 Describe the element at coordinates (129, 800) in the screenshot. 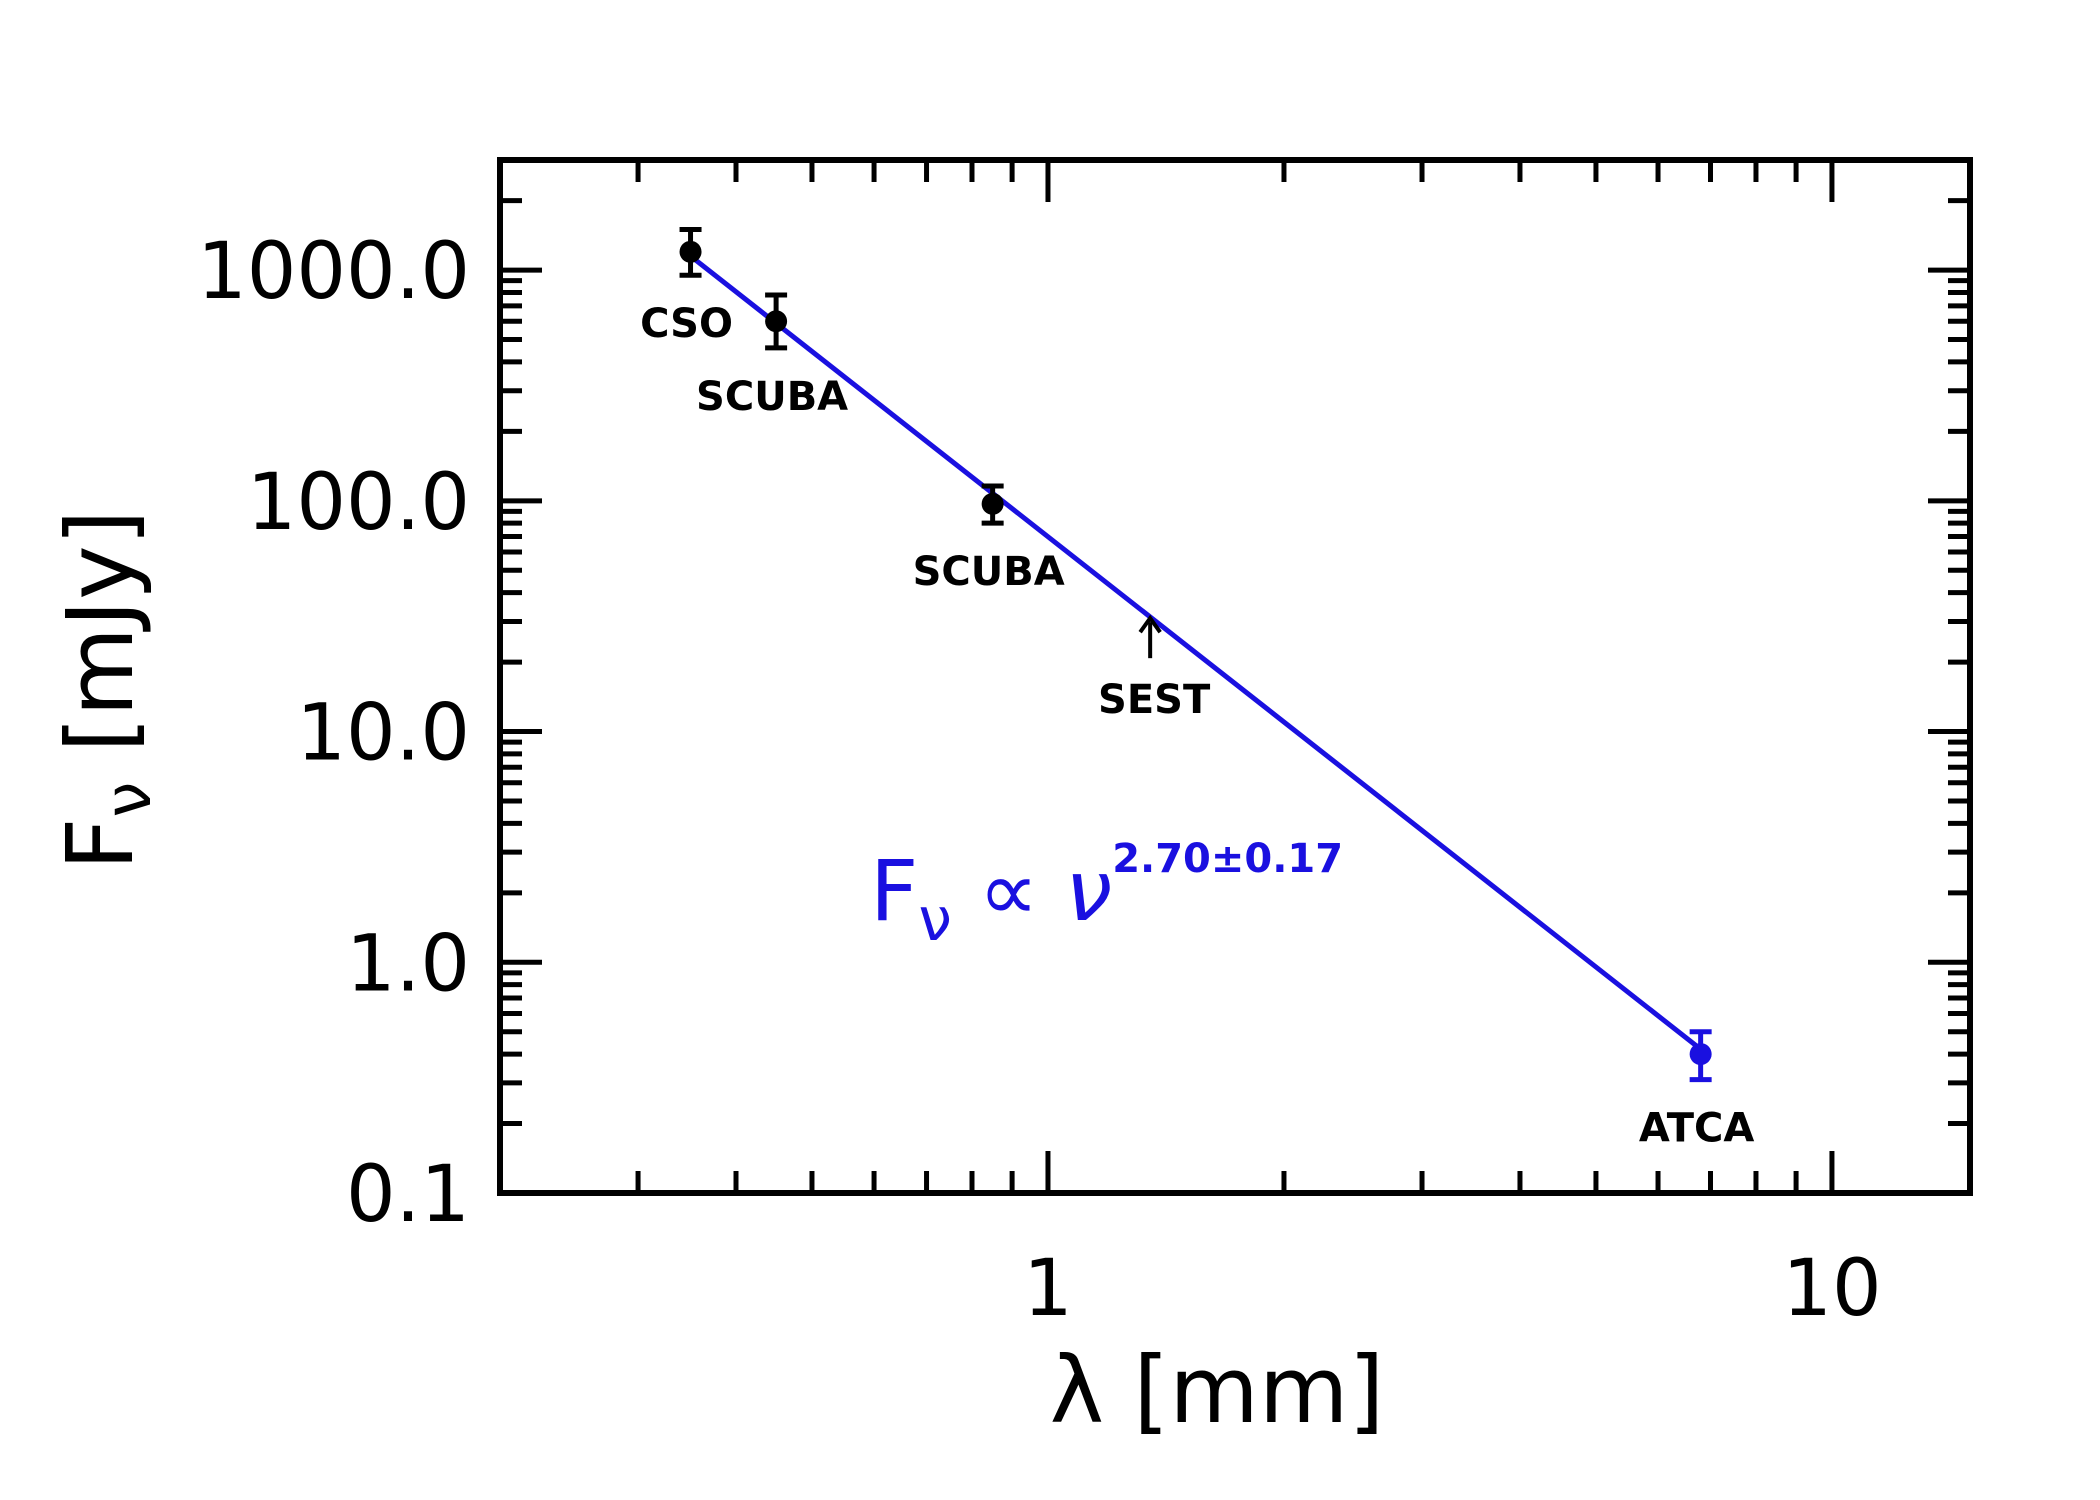

I see `y-axis-label-sub: ν` at that location.